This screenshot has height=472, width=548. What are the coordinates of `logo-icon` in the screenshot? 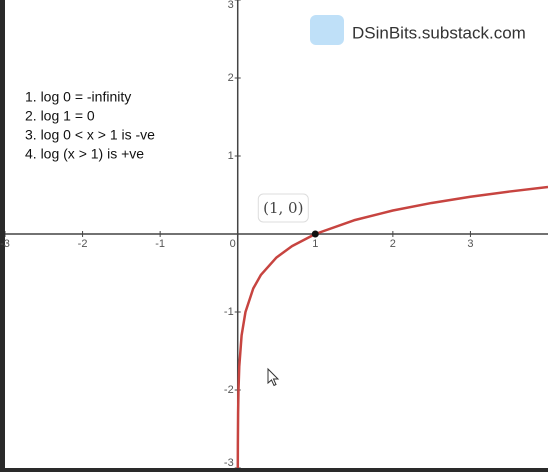 It's located at (327, 30).